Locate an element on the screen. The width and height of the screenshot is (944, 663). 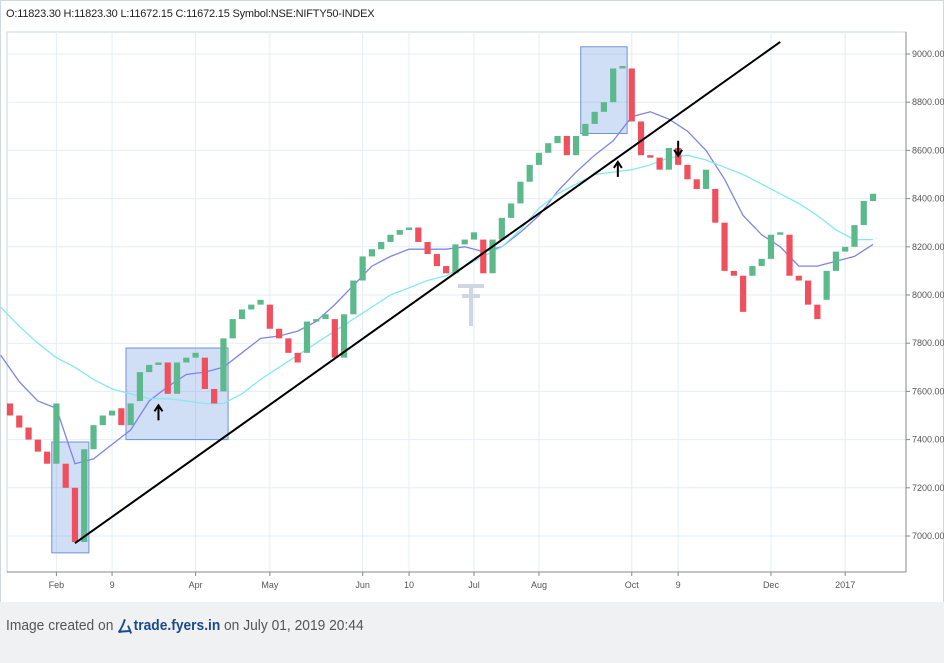
footer-band is located at coordinates (472, 632).